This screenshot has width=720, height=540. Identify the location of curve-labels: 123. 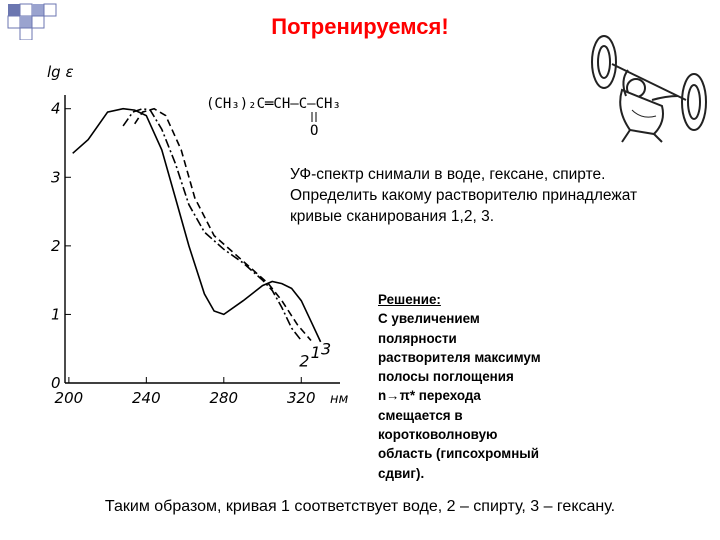
(315, 354).